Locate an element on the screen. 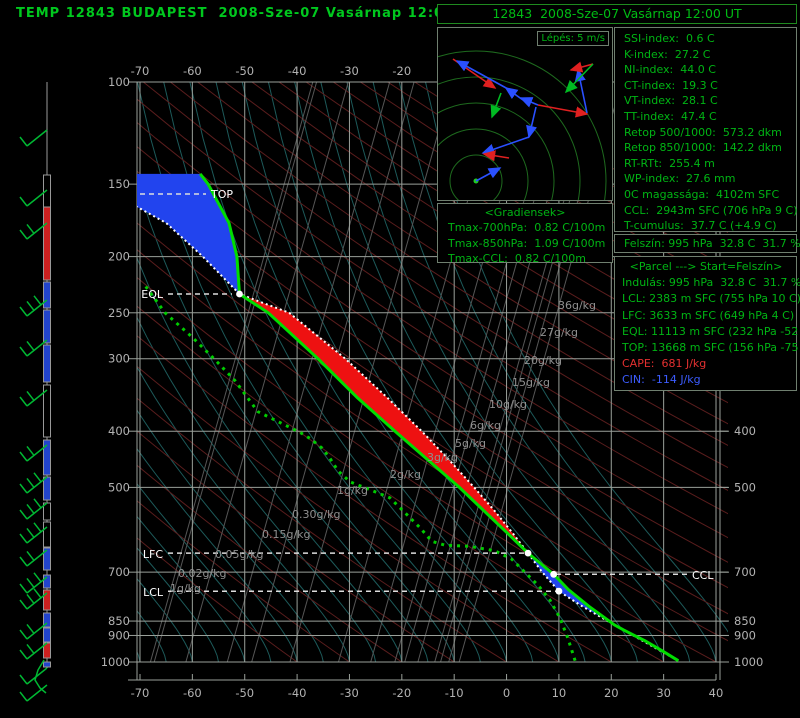 The image size is (800, 718). gradient-row: Tmax-700hPa: 0.82 C/100m is located at coordinates (527, 227).